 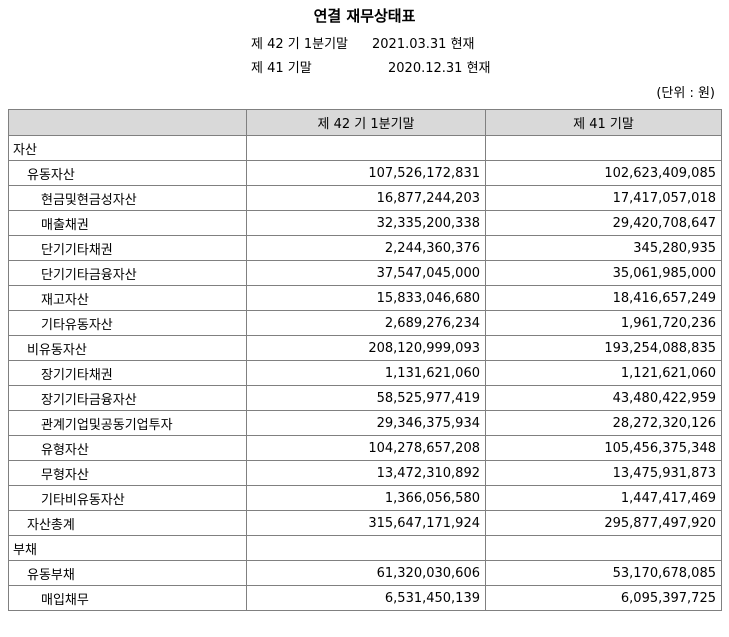 I want to click on table-row: 단기기타금융자산 37,547,045,000 35,061,985,000, so click(x=365, y=273).